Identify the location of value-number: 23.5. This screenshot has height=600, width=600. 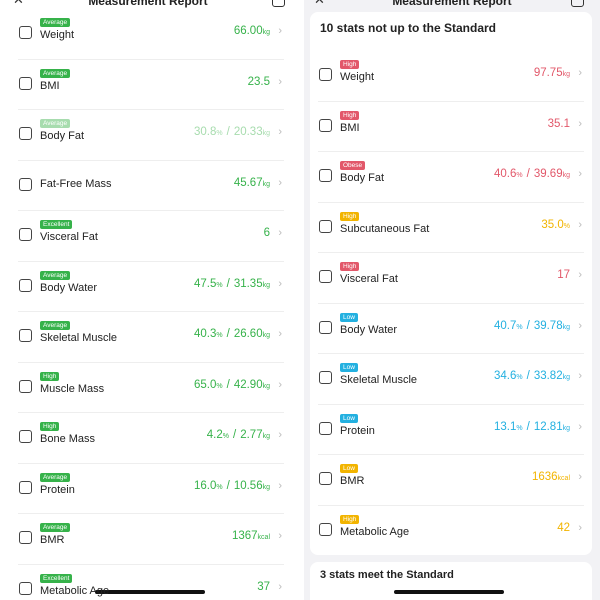
(258, 81).